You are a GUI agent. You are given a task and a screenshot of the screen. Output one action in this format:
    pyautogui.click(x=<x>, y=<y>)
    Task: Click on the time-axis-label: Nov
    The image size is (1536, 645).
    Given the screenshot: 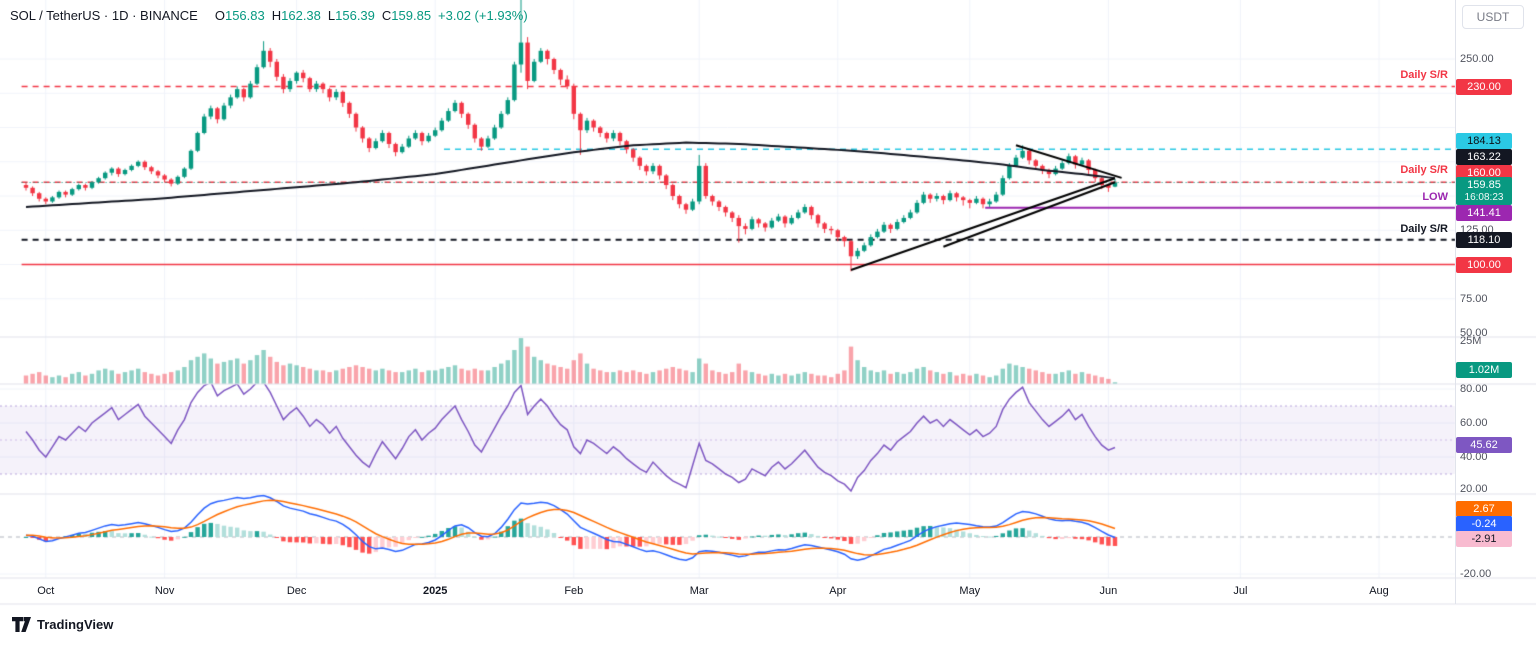 What is the action you would take?
    pyautogui.click(x=164, y=591)
    